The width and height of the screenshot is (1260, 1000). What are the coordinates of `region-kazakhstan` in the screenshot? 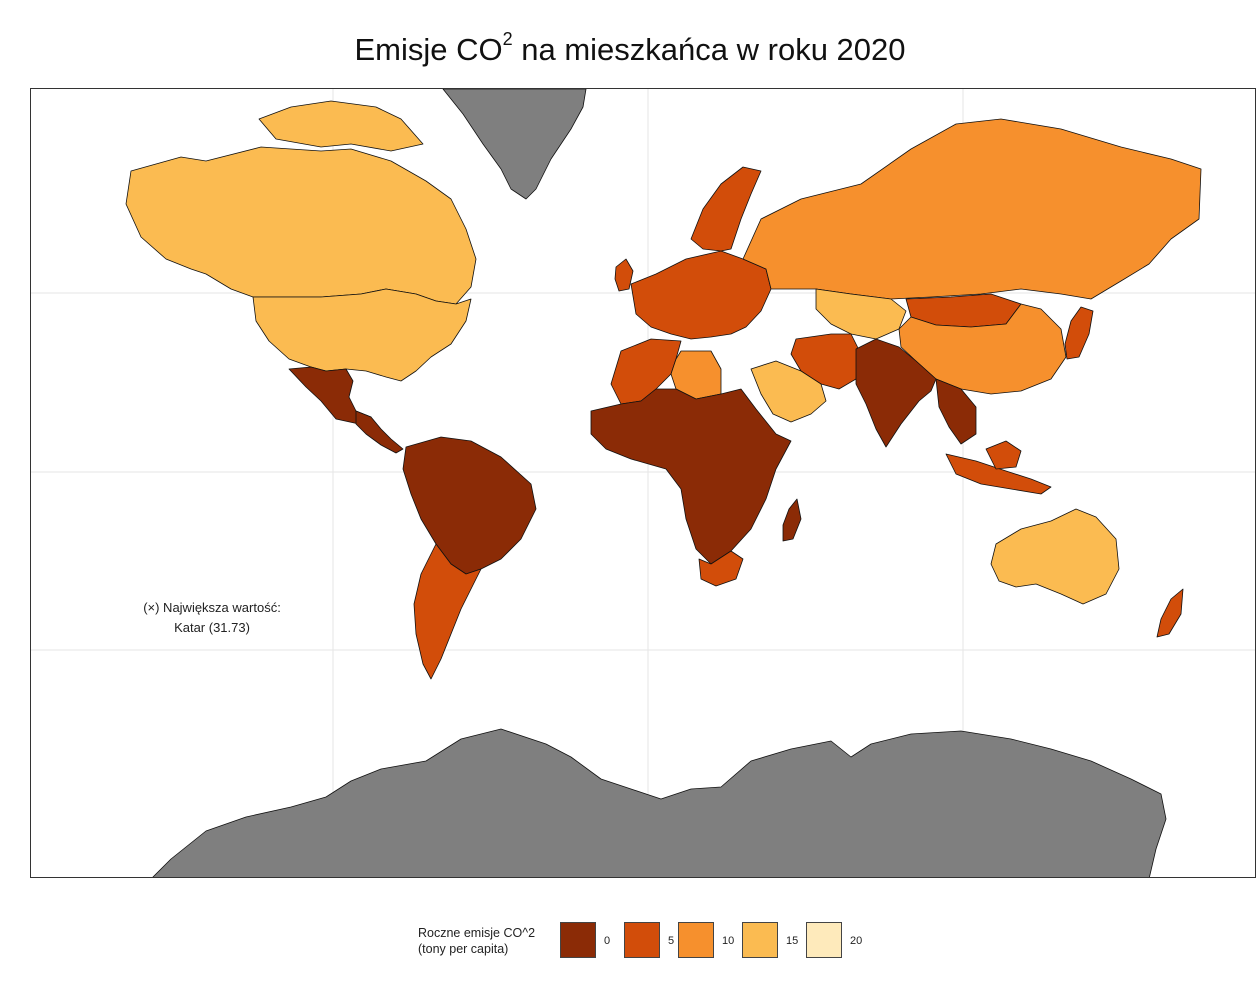 It's located at (861, 314).